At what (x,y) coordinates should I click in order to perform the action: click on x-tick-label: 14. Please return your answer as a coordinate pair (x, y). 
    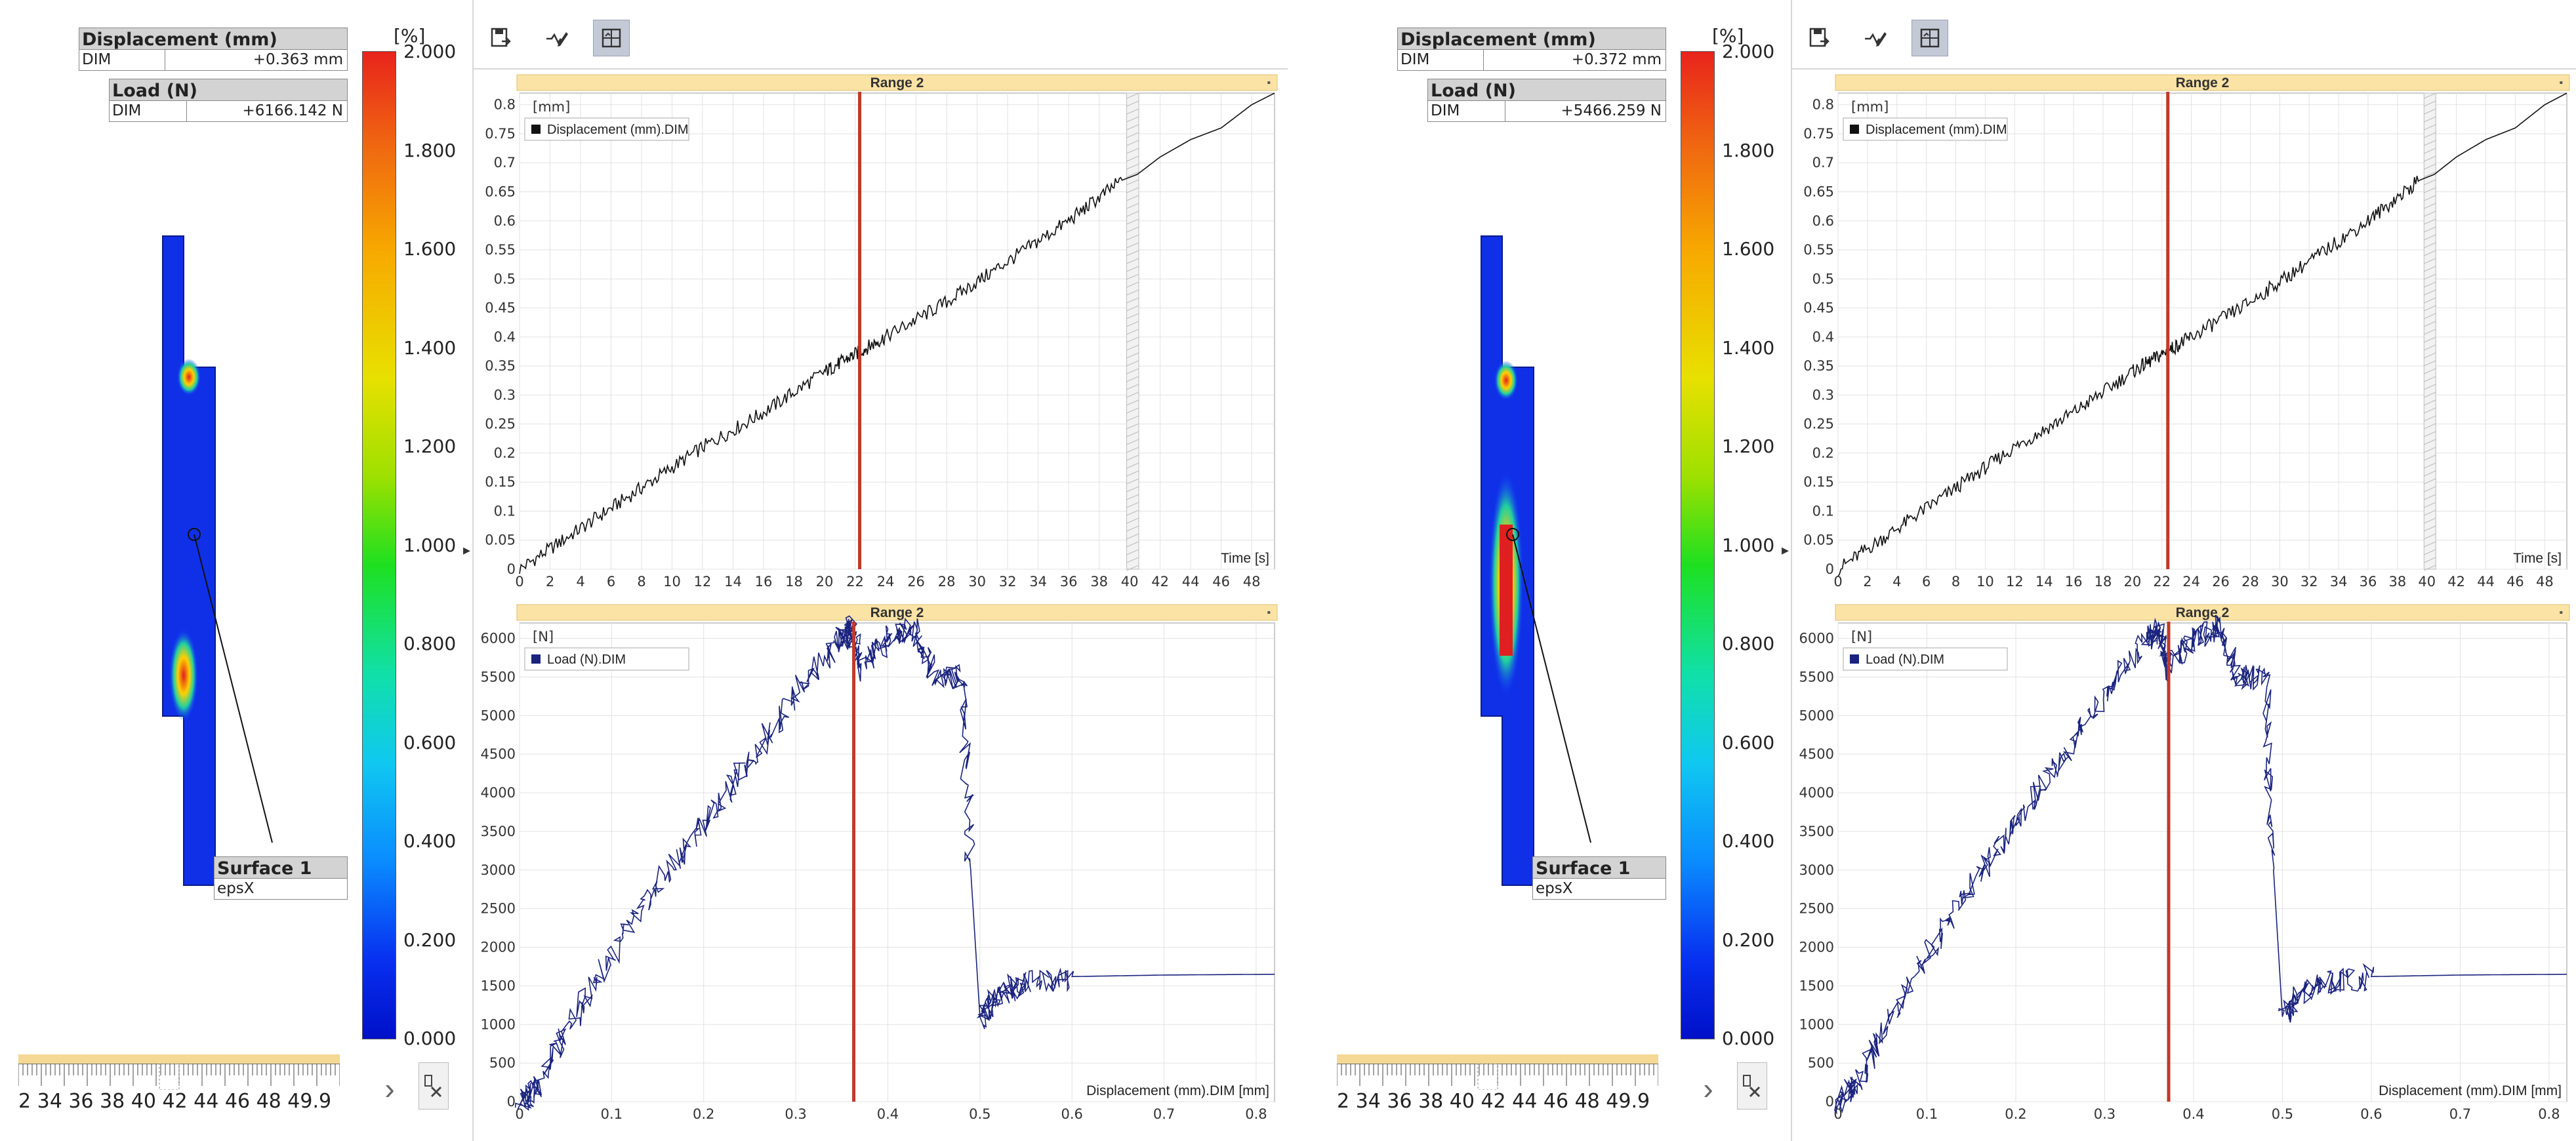
    Looking at the image, I should click on (733, 582).